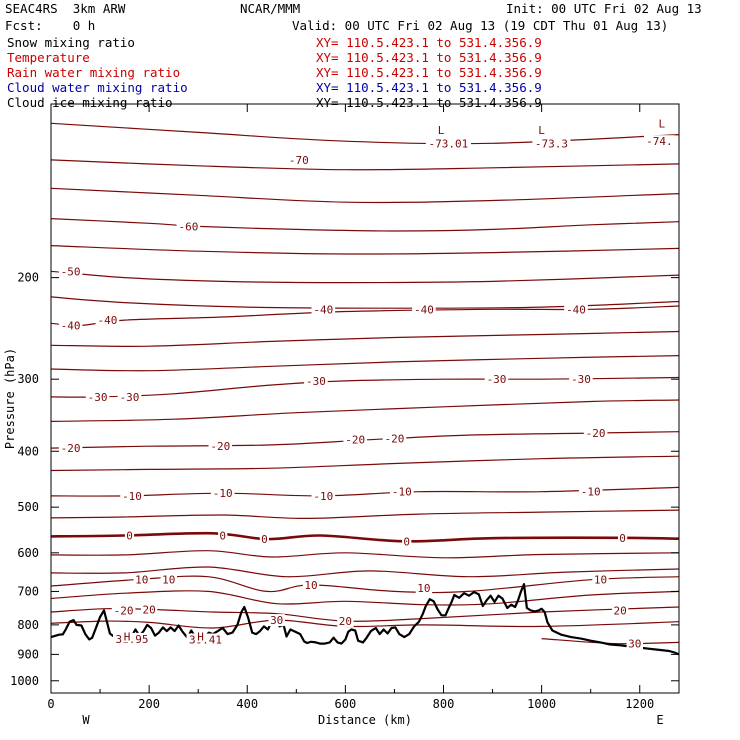  I want to click on x-tick-label: 800, so click(444, 704).